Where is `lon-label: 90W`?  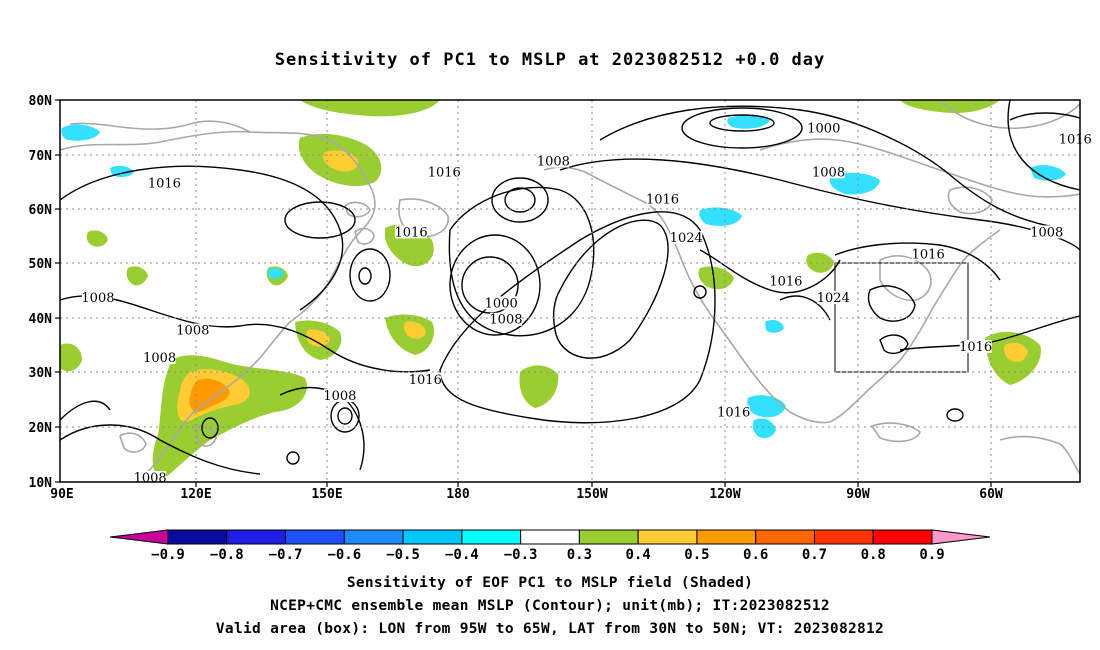 lon-label: 90W is located at coordinates (858, 494).